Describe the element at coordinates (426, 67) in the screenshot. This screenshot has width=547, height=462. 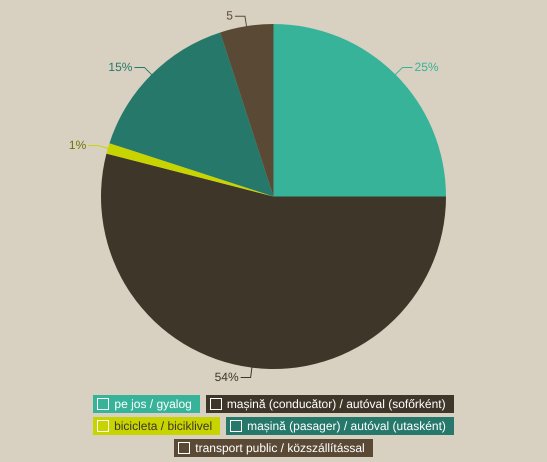
I see `data-label: 25%` at that location.